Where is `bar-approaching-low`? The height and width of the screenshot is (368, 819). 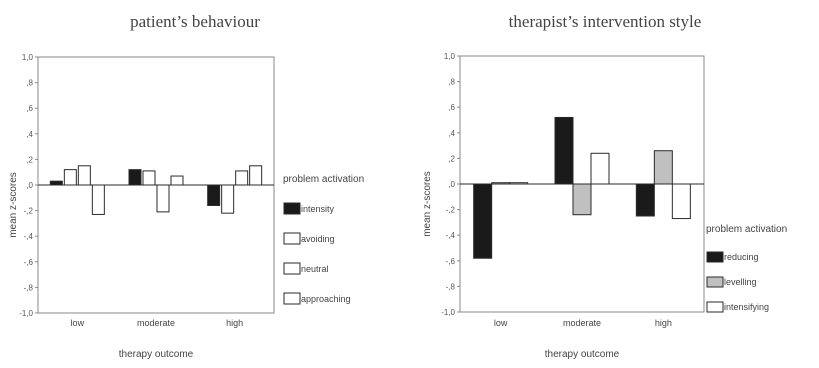 bar-approaching-low is located at coordinates (98, 199).